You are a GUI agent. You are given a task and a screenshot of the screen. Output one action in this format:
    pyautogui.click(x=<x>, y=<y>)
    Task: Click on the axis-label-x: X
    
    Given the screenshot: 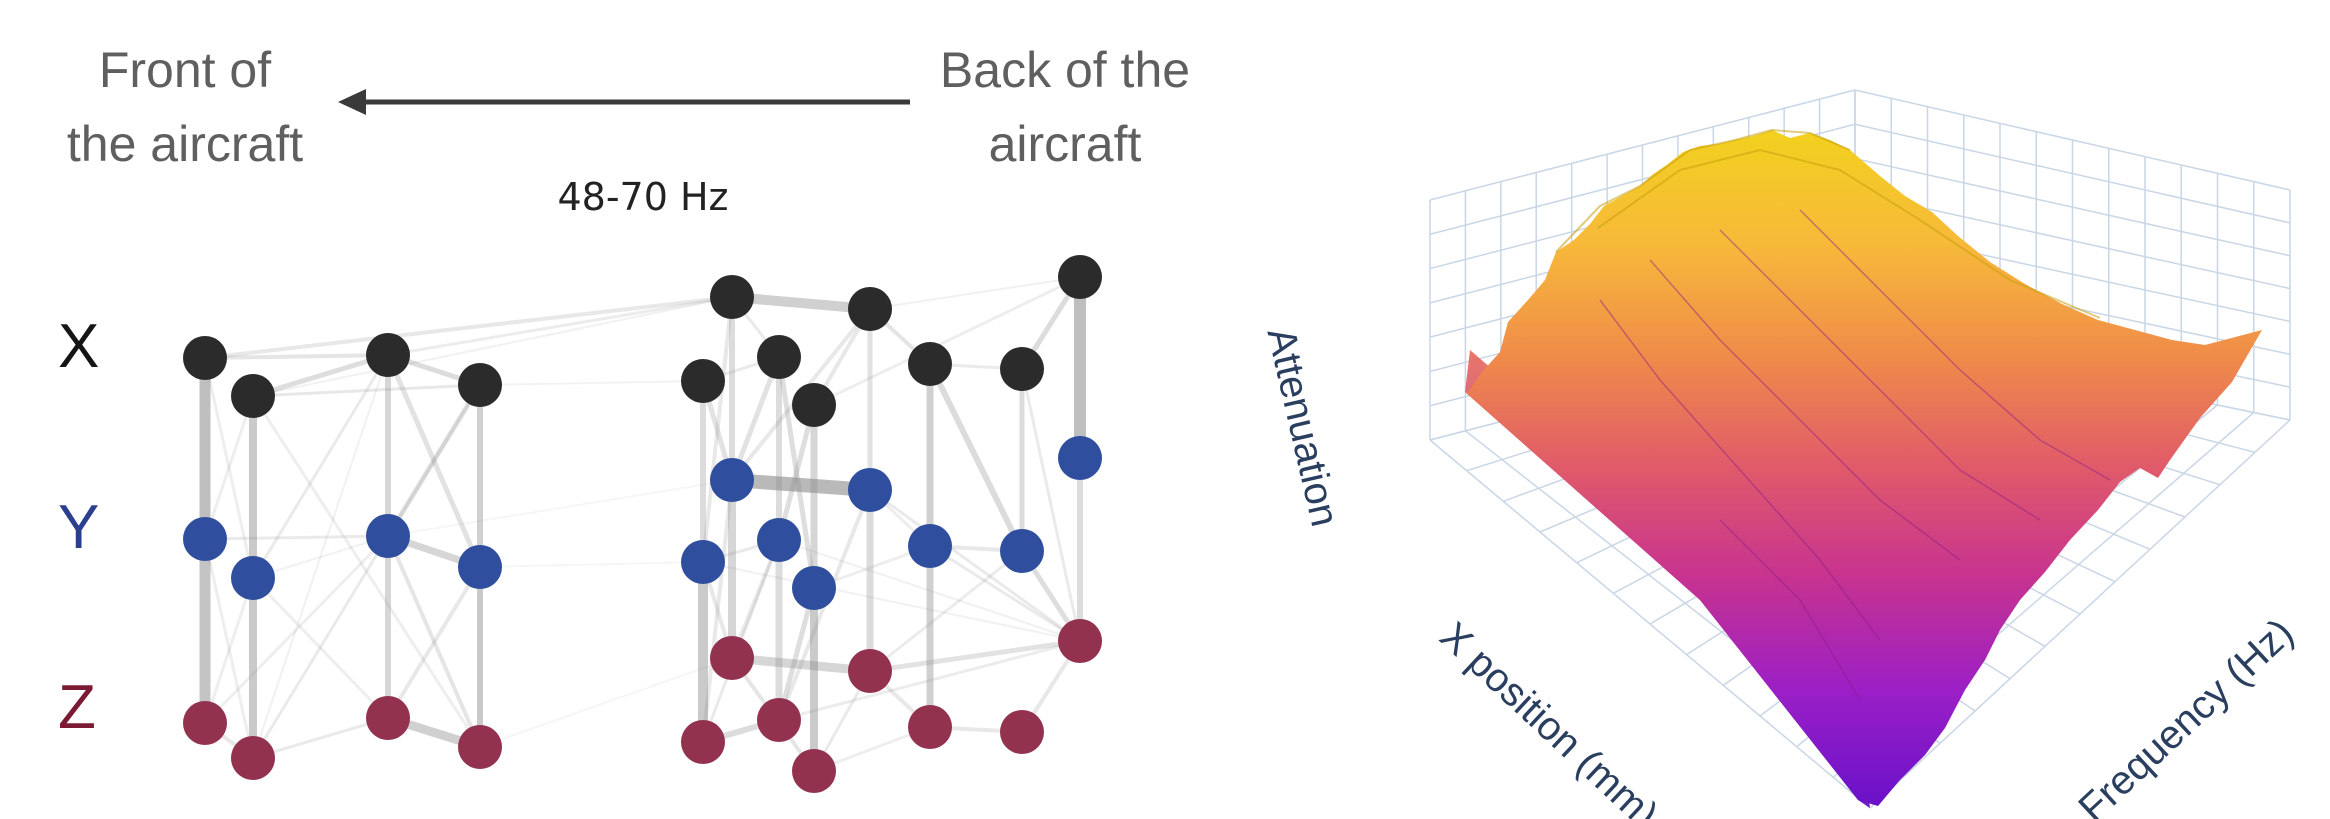 What is the action you would take?
    pyautogui.click(x=78, y=346)
    